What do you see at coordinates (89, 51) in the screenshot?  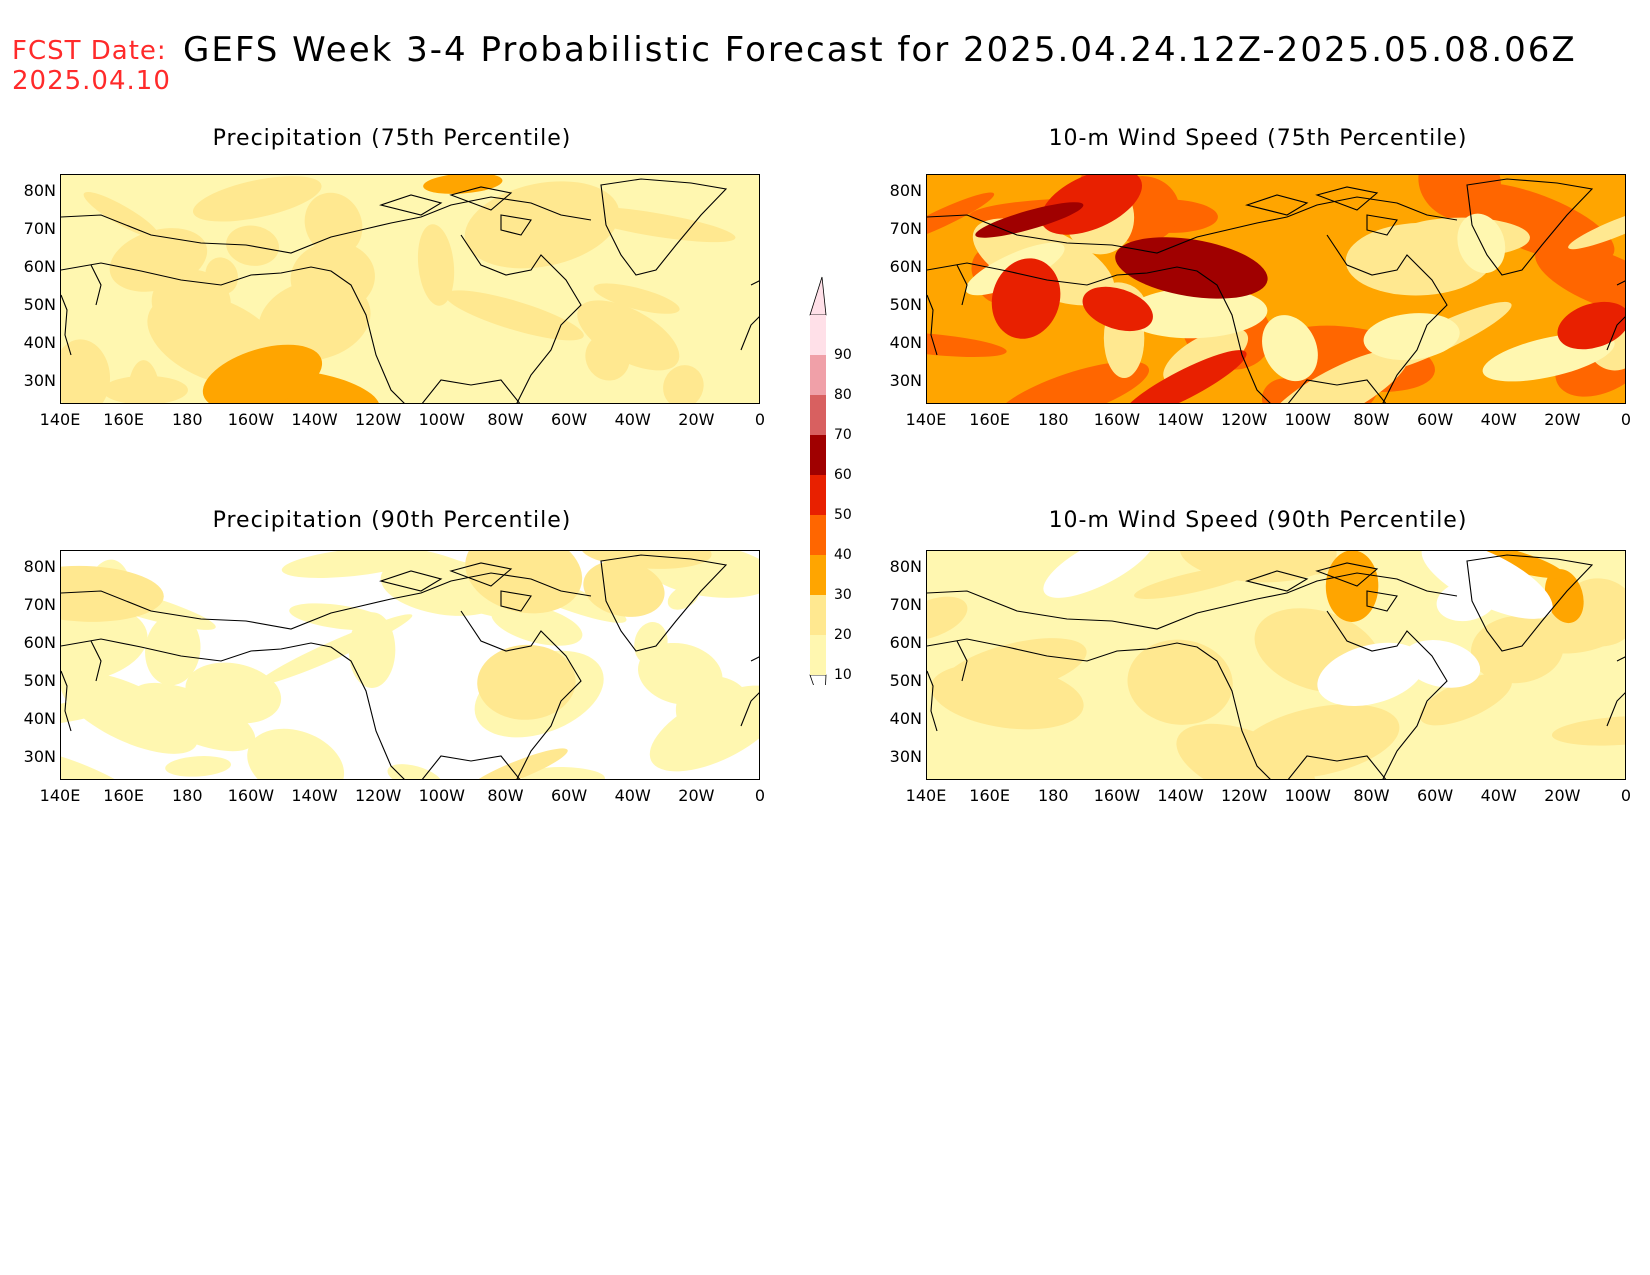 I see `fcst-date-label: FCST Date:` at bounding box center [89, 51].